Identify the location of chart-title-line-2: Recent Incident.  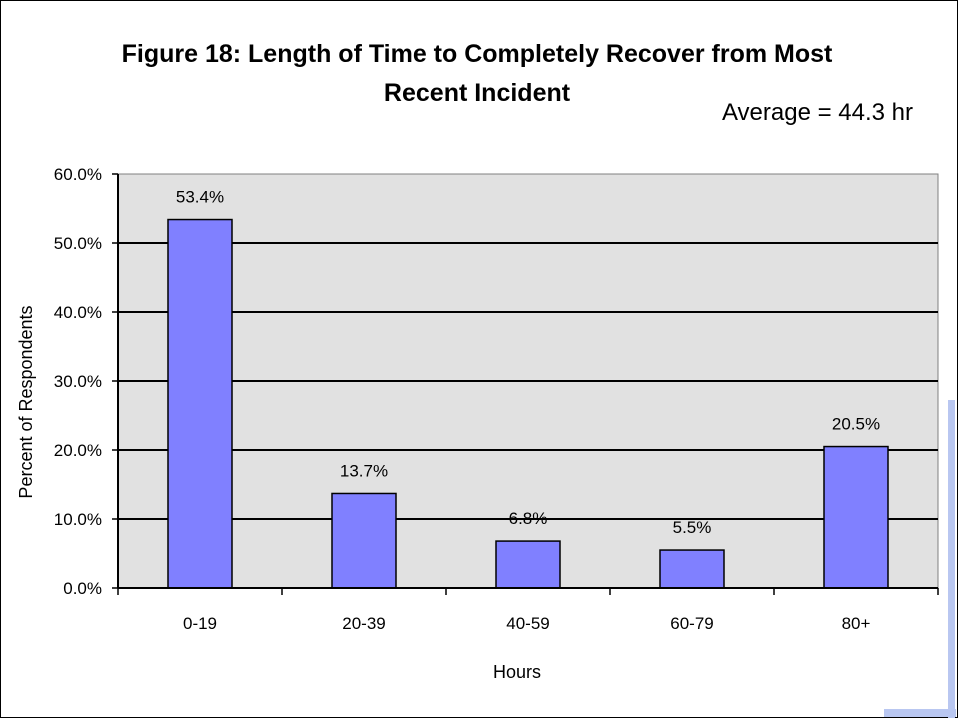
(477, 93).